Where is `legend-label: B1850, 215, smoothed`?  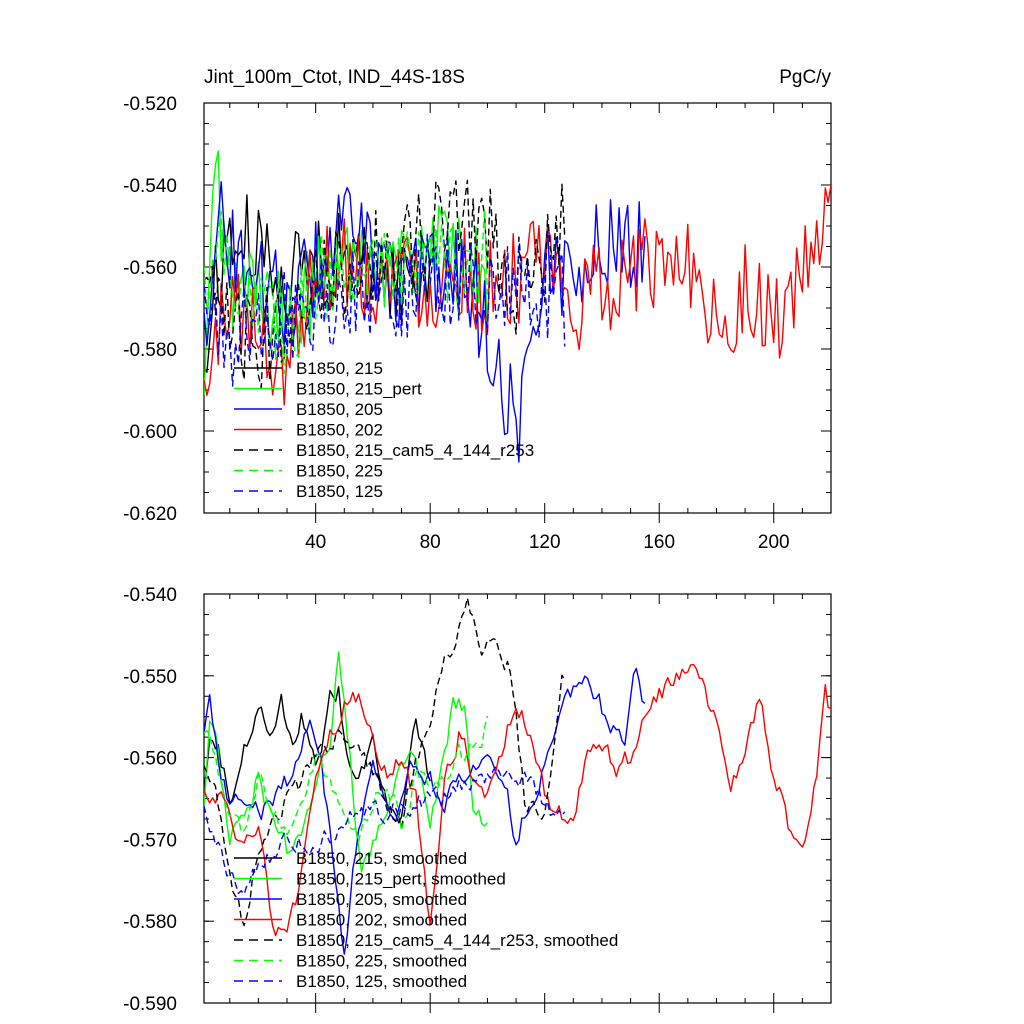
legend-label: B1850, 215, smoothed is located at coordinates (381, 858).